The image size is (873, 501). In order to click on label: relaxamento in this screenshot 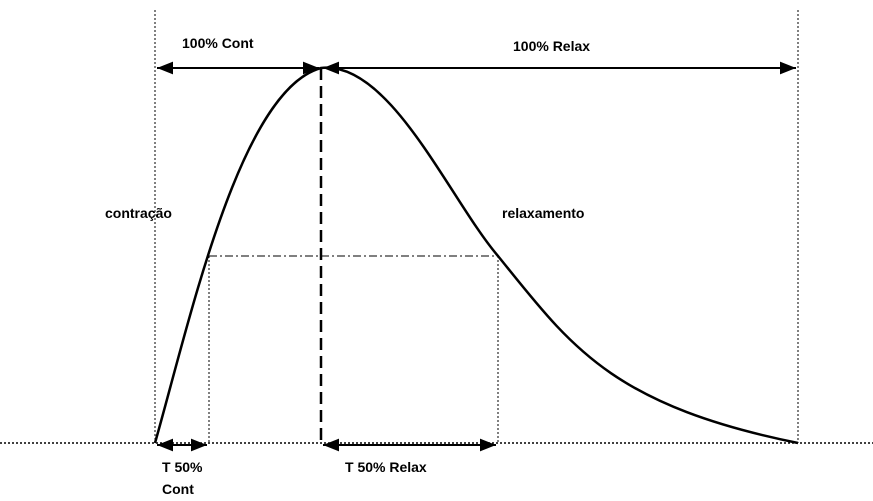, I will do `click(543, 213)`.